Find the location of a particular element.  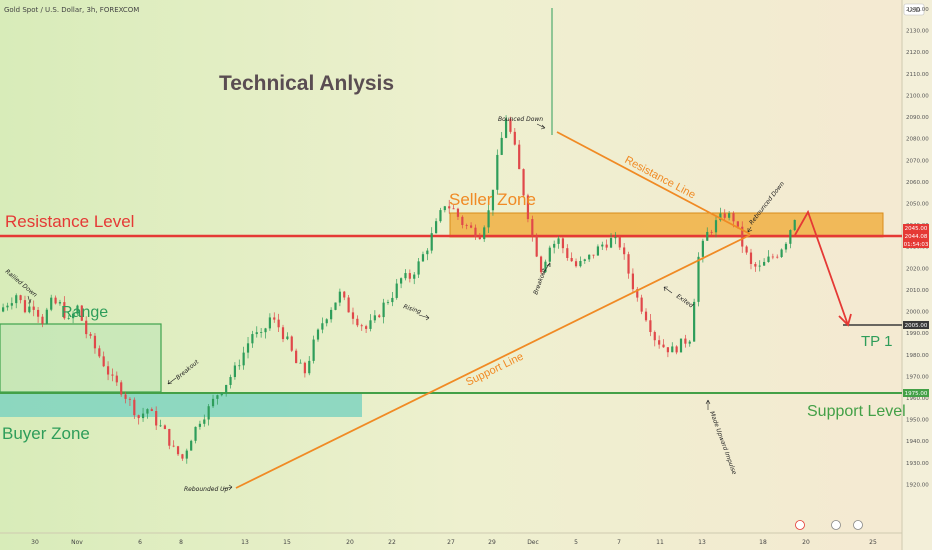

price-tag-timer is located at coordinates (916, 244).